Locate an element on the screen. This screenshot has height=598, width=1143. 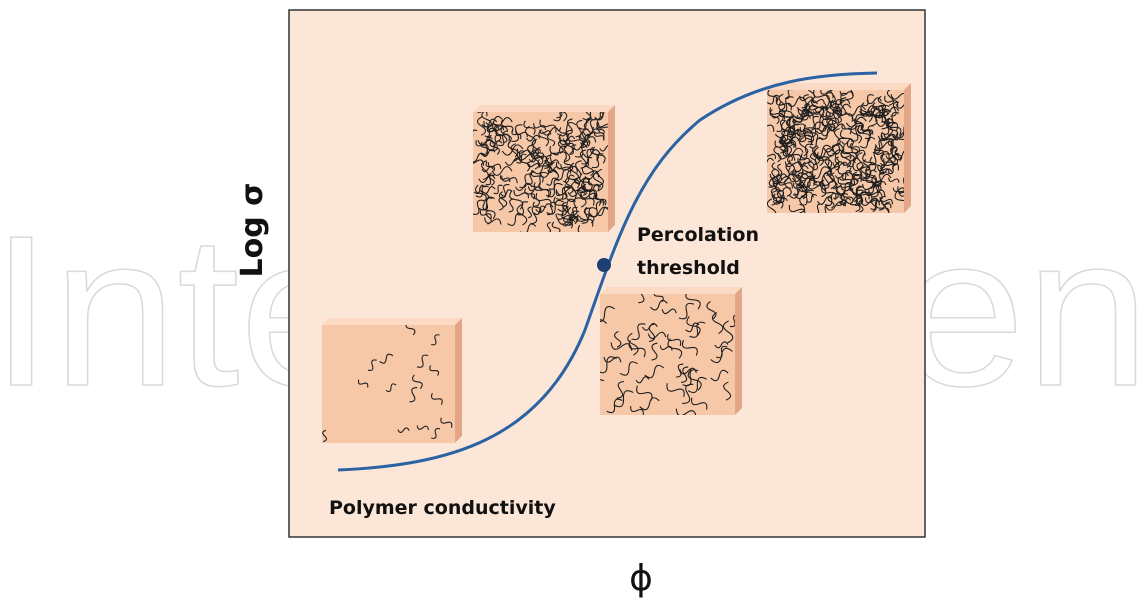
y-axis-label: Log σ is located at coordinates (252, 229).